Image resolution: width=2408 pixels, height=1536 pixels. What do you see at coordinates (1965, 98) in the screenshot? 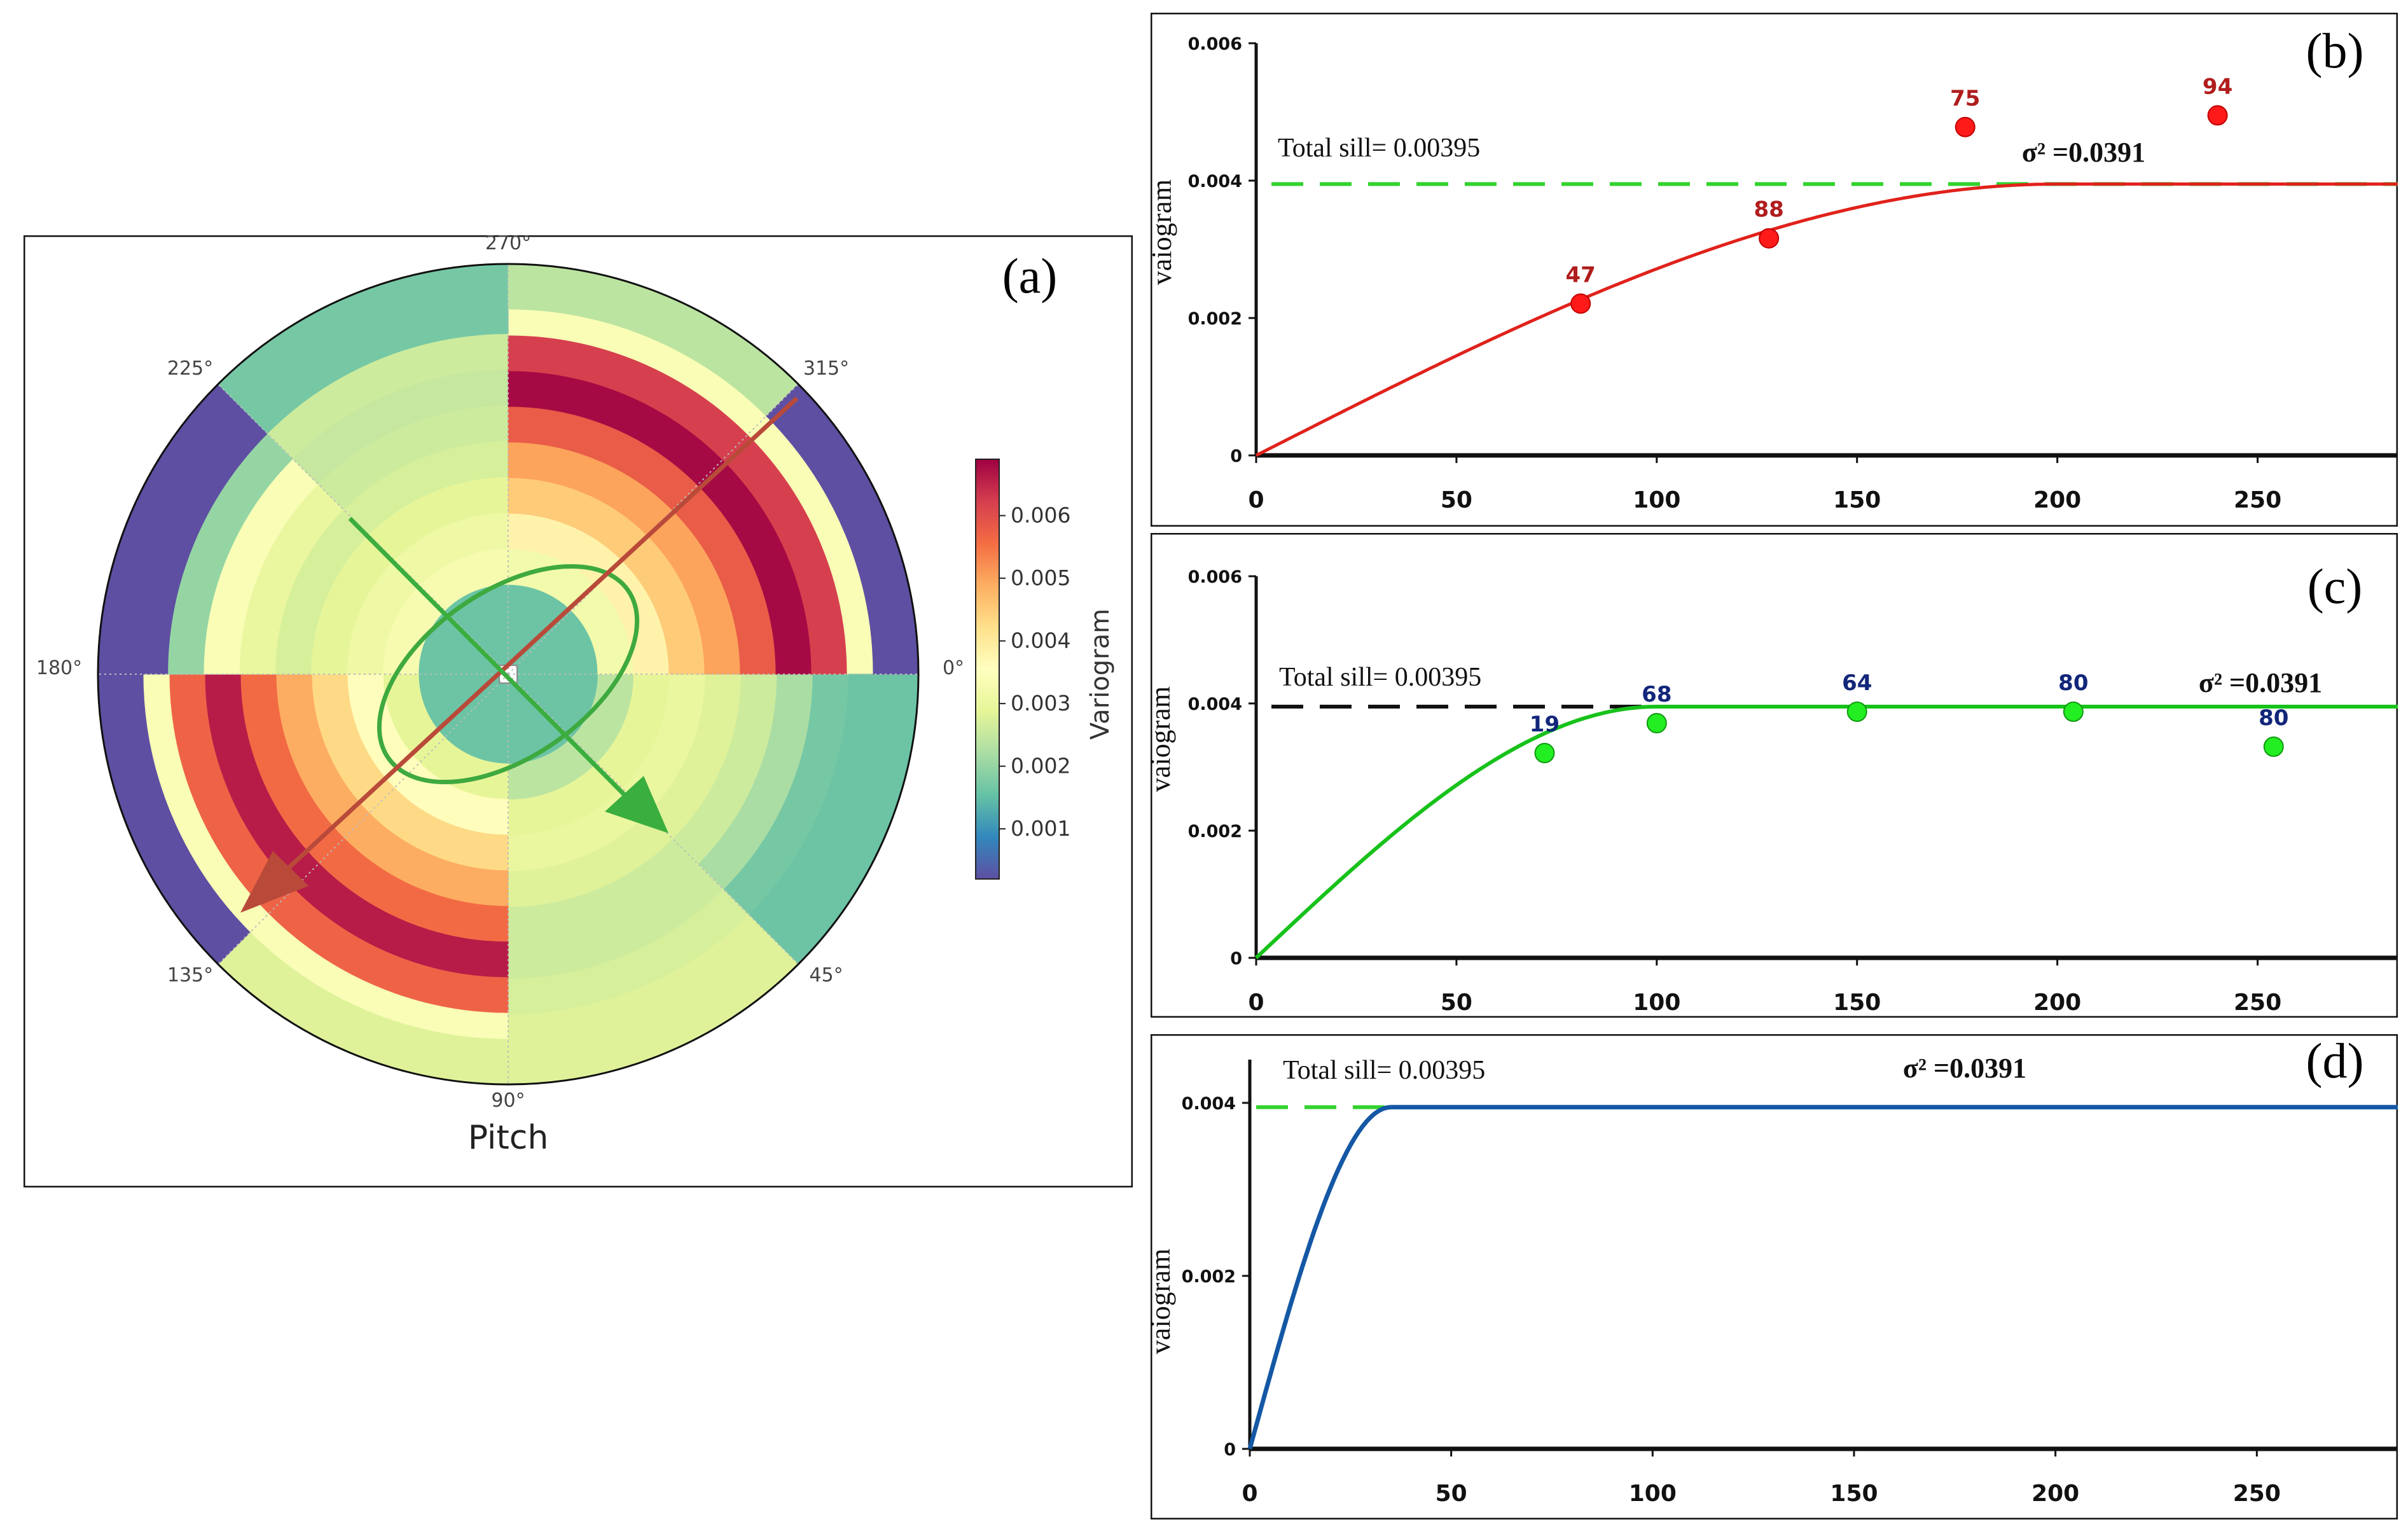
I see `data-point-label-2: 75` at bounding box center [1965, 98].